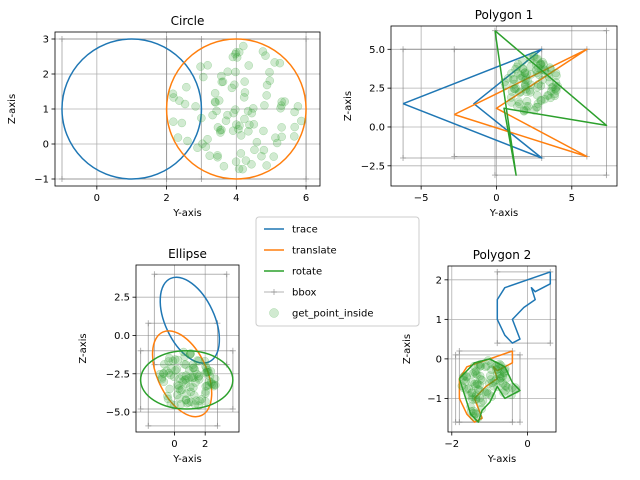  I want to click on legend-label: rotate, so click(307, 272).